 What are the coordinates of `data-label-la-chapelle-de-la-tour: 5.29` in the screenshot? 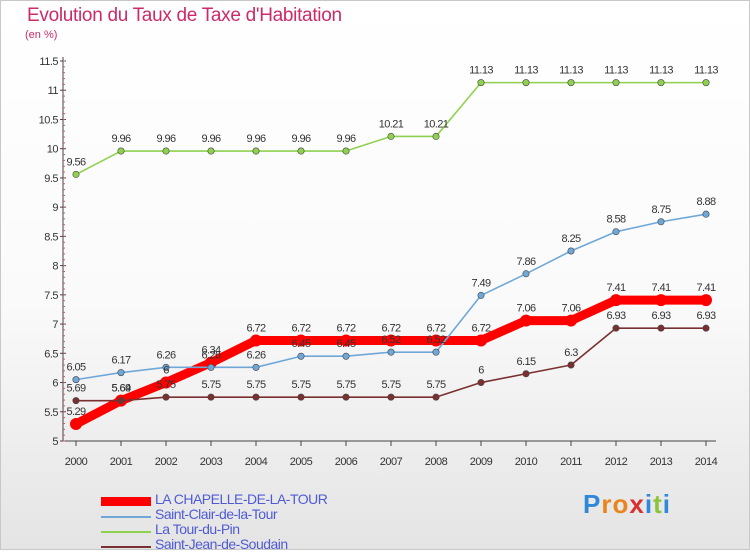 It's located at (75, 412).